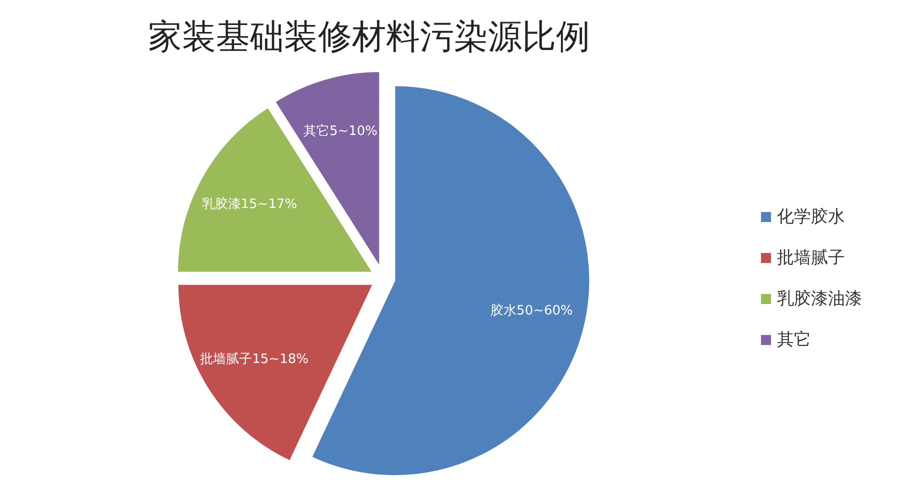 Image resolution: width=900 pixels, height=500 pixels. What do you see at coordinates (369, 37) in the screenshot?
I see `chart-title: 家装基础装修材料污染源比例` at bounding box center [369, 37].